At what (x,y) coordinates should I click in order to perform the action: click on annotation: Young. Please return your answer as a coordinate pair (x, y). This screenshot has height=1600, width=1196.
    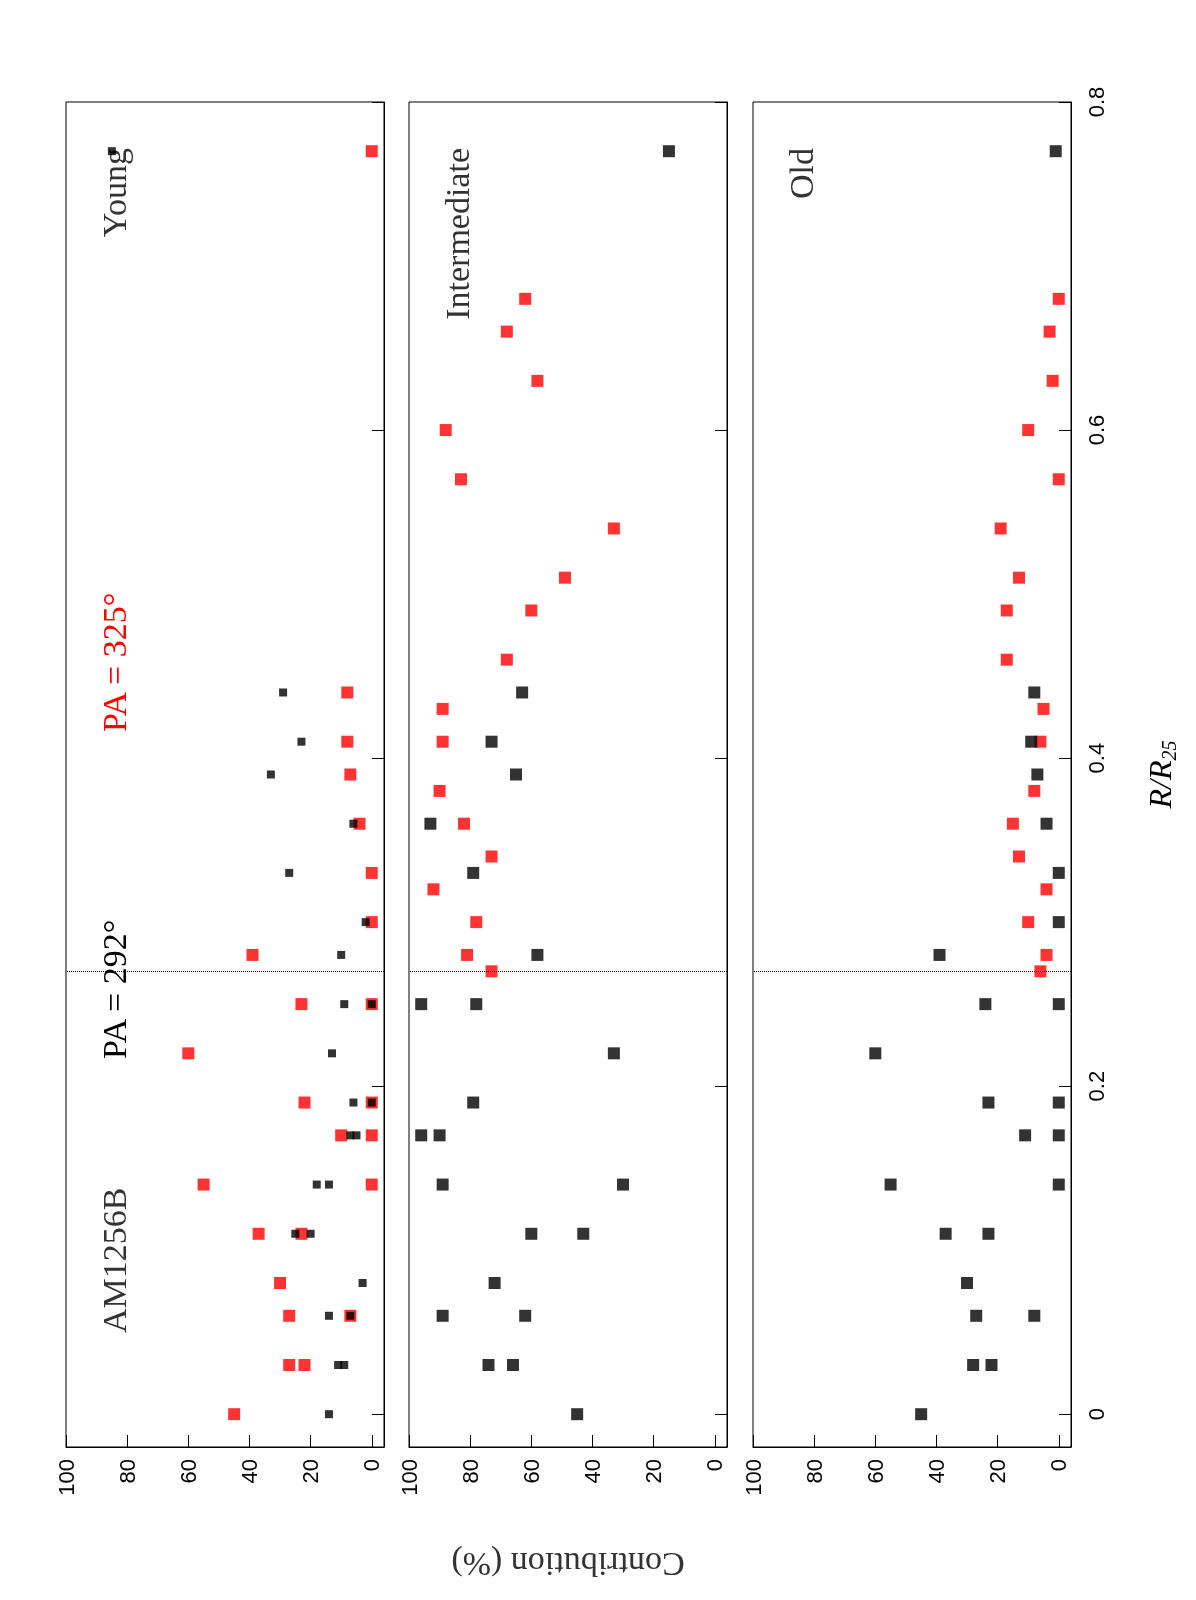
    Looking at the image, I should click on (114, 193).